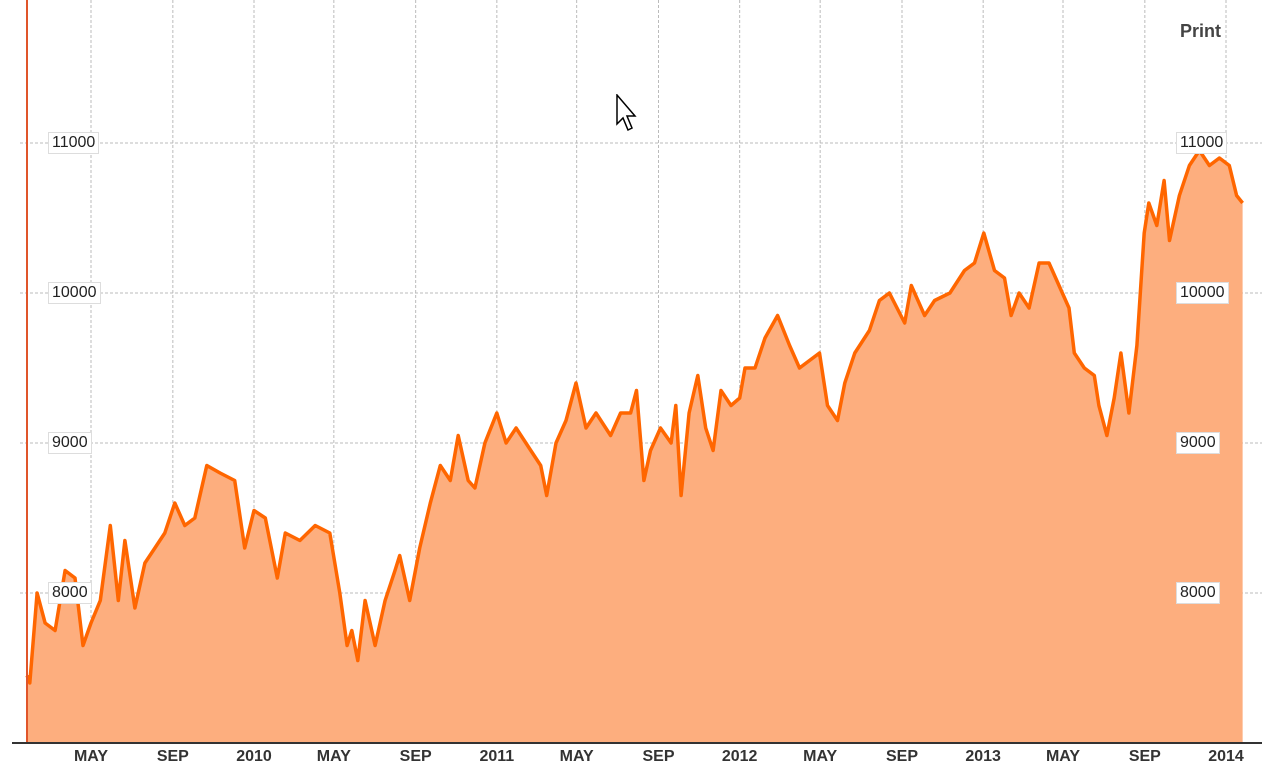 The image size is (1278, 770). What do you see at coordinates (1200, 31) in the screenshot?
I see `print-button: Print` at bounding box center [1200, 31].